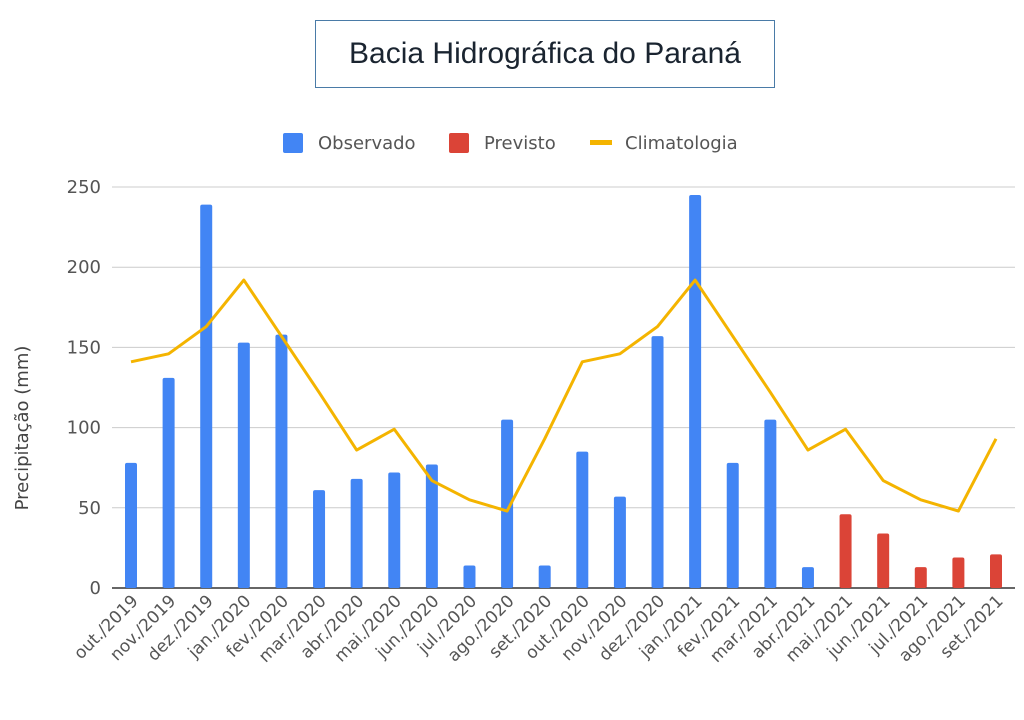 The width and height of the screenshot is (1024, 720). What do you see at coordinates (920, 577) in the screenshot?
I see `forecast-bar-jul./2021` at bounding box center [920, 577].